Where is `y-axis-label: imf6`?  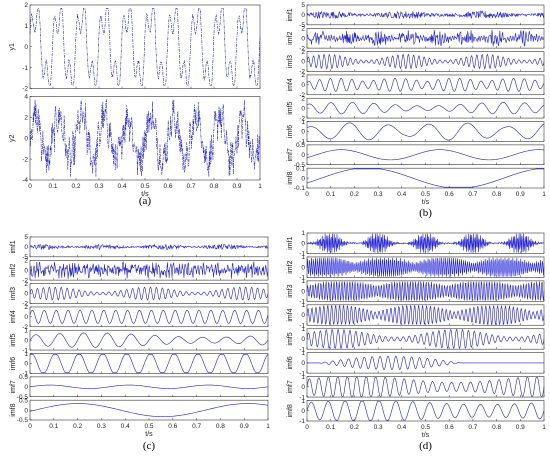 y-axis-label: imf6 is located at coordinates (13, 363).